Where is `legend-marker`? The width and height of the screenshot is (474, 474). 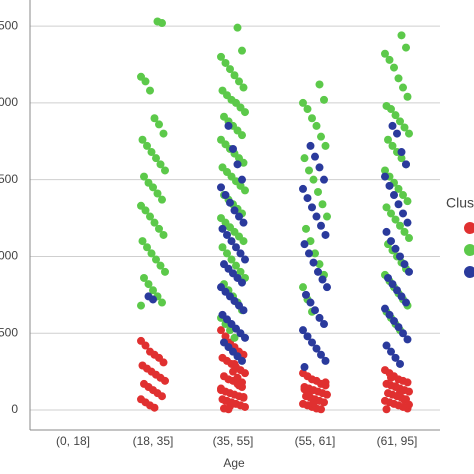
legend-marker is located at coordinates (469, 228).